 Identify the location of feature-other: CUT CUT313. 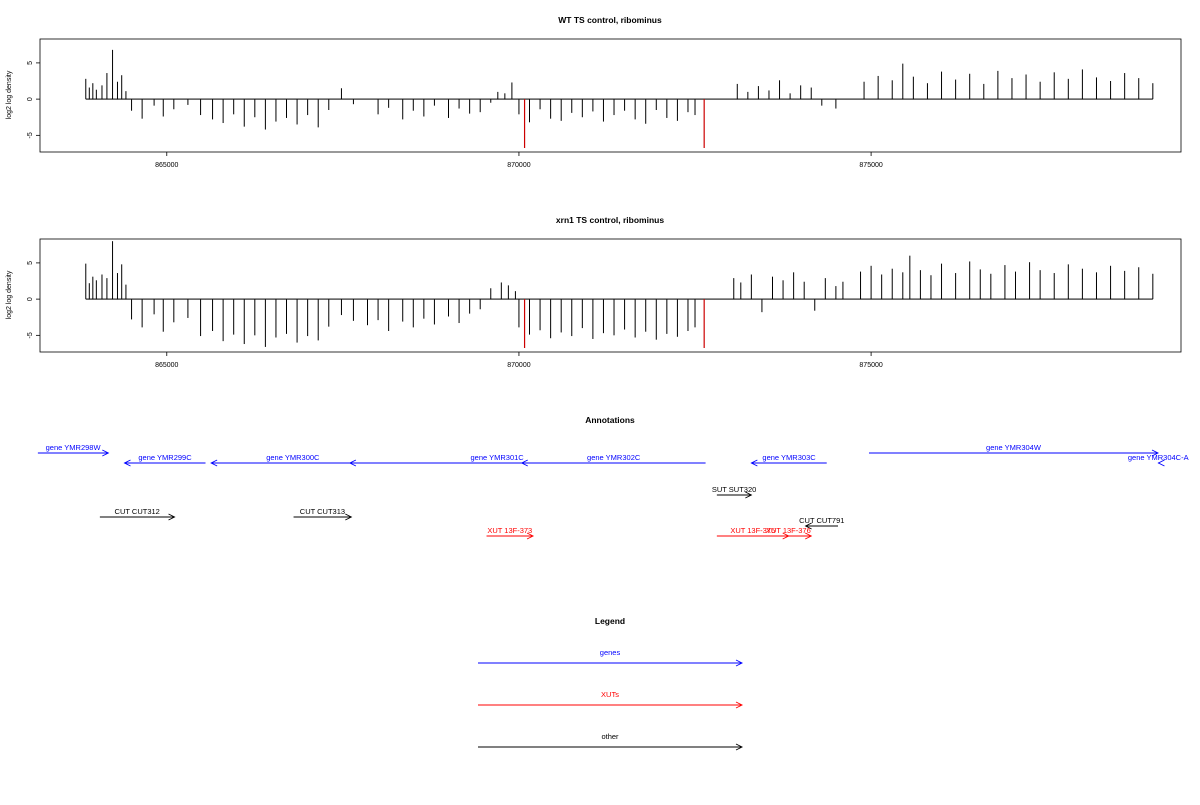
(323, 514).